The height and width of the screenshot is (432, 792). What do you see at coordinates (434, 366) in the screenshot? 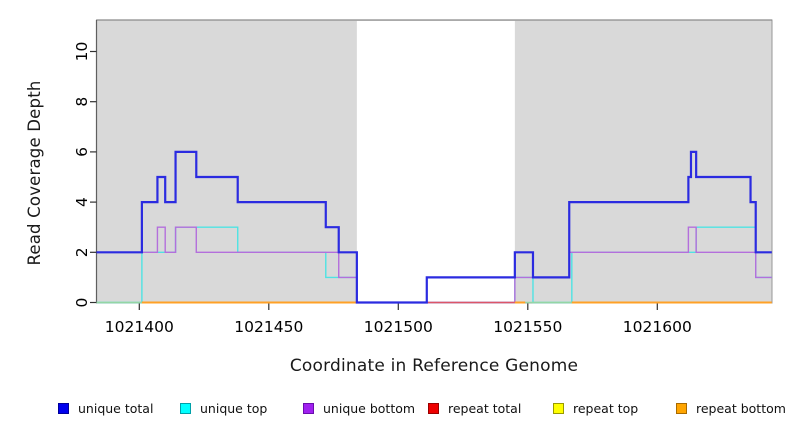
I see `x-axis-title: Coordinate in Reference Genome` at bounding box center [434, 366].